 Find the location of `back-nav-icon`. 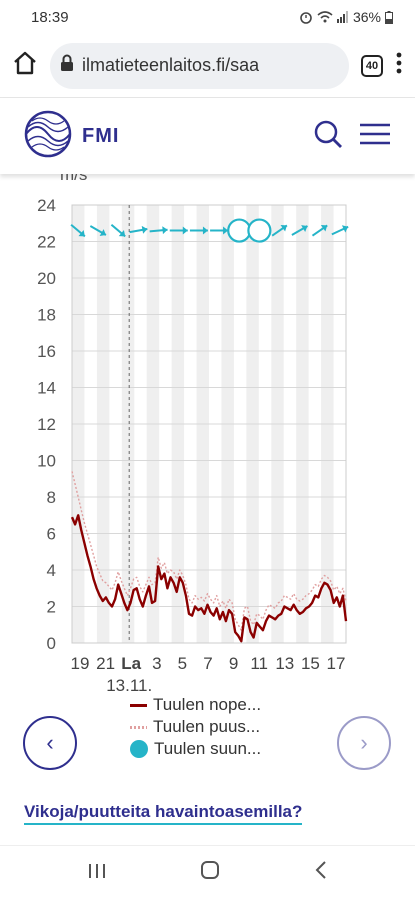

back-nav-icon is located at coordinates (321, 873).